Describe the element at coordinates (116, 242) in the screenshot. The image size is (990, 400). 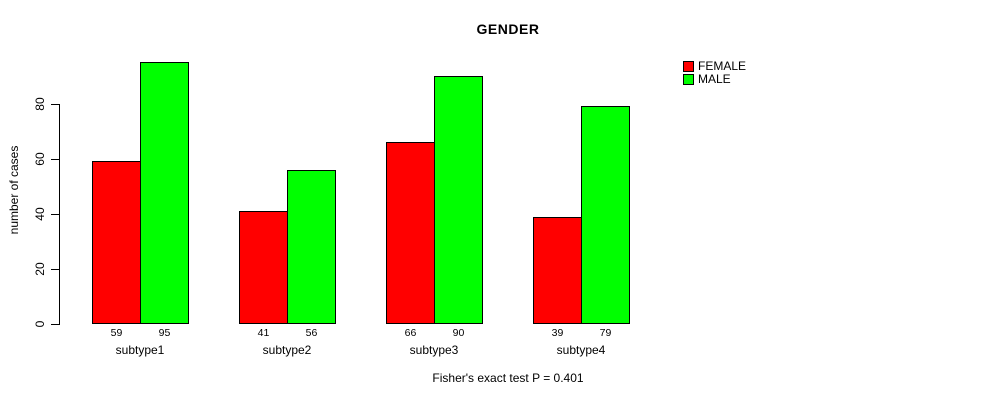
I see `bar-female-subtype1` at that location.